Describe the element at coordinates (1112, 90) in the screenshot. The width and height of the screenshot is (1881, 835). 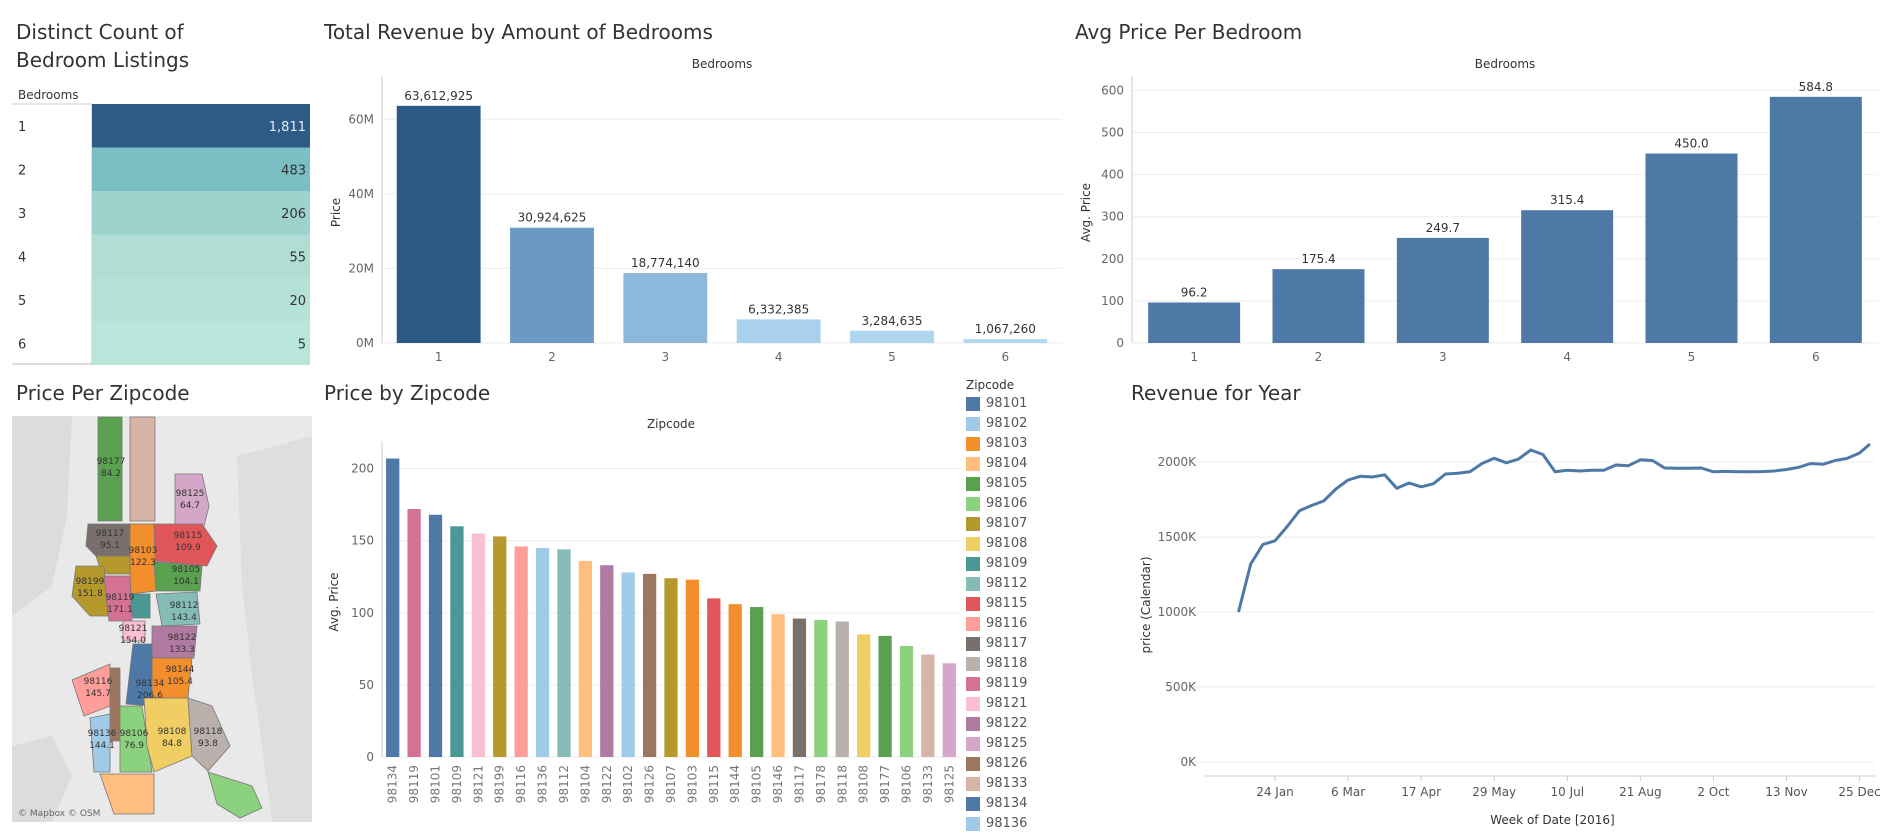
I see `y-tick-600: 600` at that location.